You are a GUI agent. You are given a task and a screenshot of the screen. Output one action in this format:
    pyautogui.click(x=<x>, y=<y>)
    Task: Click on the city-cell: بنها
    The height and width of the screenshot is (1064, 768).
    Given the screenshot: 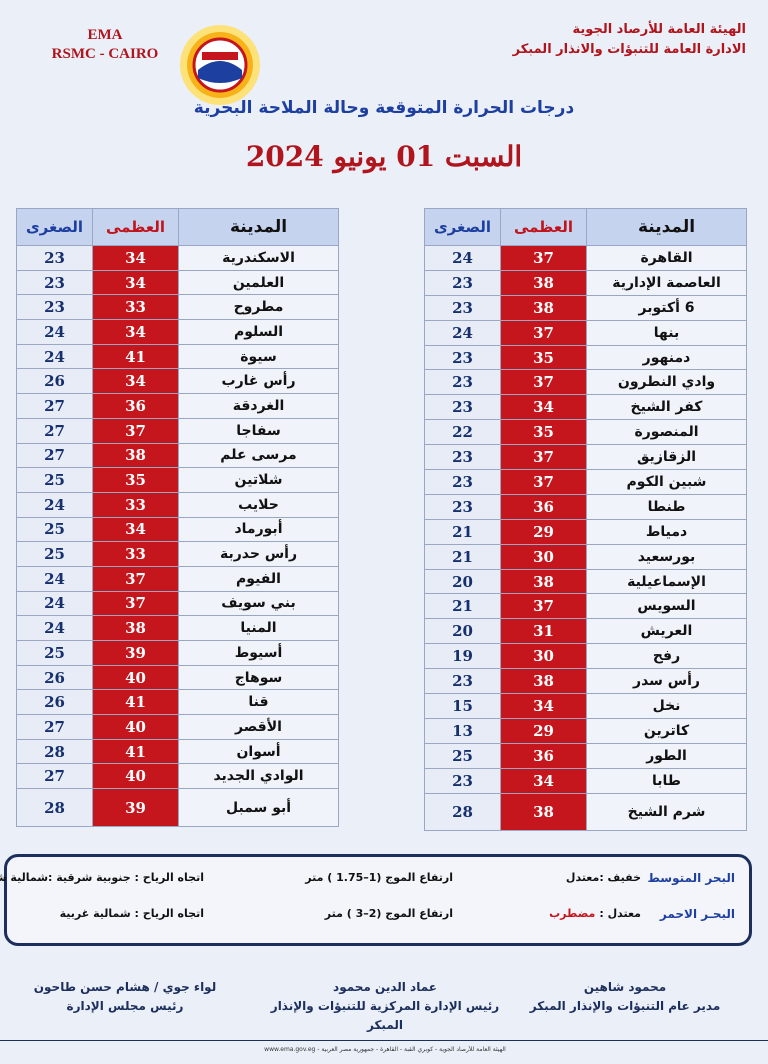 What is the action you would take?
    pyautogui.click(x=666, y=332)
    